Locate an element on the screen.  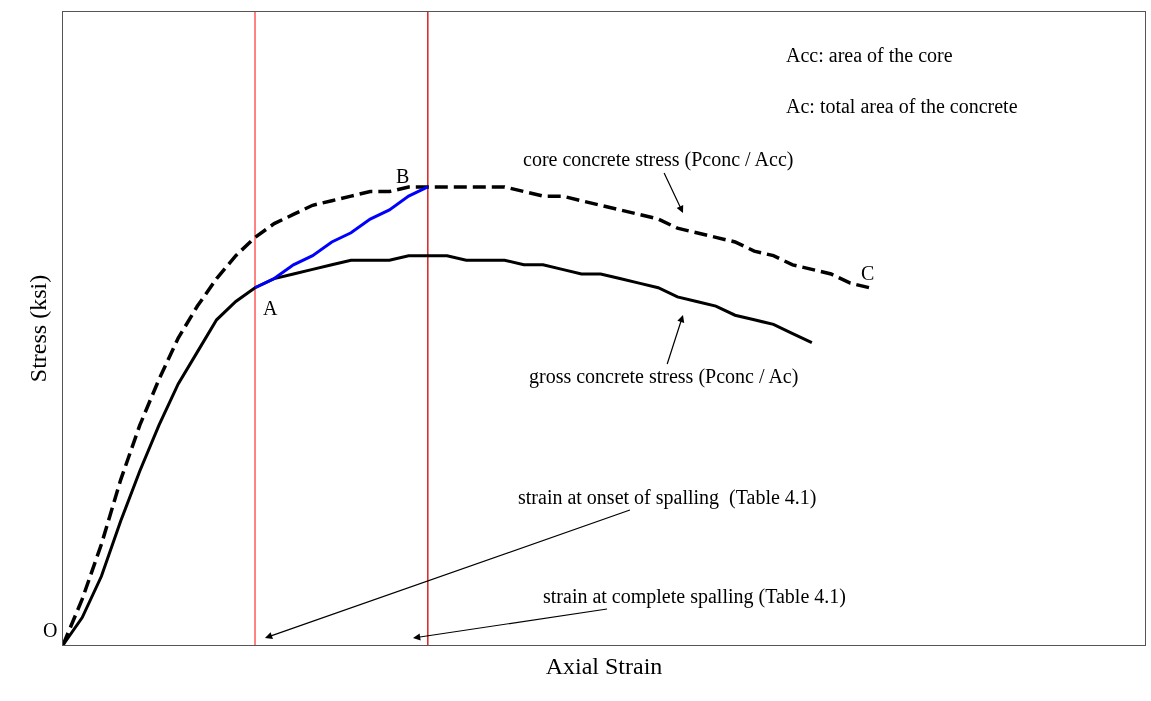
annotation: B is located at coordinates (403, 176).